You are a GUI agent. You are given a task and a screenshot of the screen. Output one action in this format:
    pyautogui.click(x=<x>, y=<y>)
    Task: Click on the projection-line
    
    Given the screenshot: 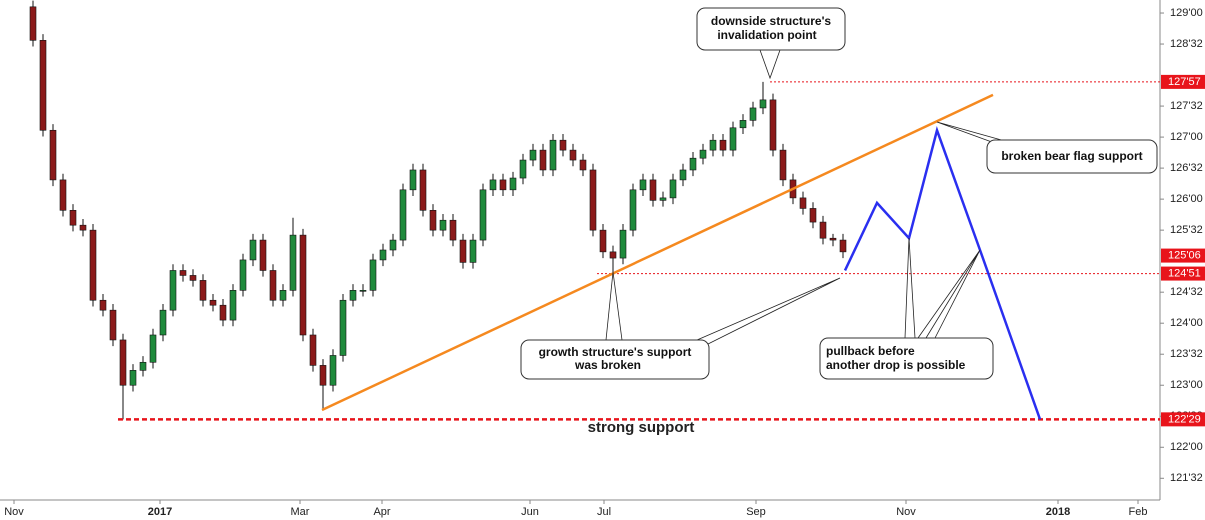 What is the action you would take?
    pyautogui.click(x=942, y=273)
    